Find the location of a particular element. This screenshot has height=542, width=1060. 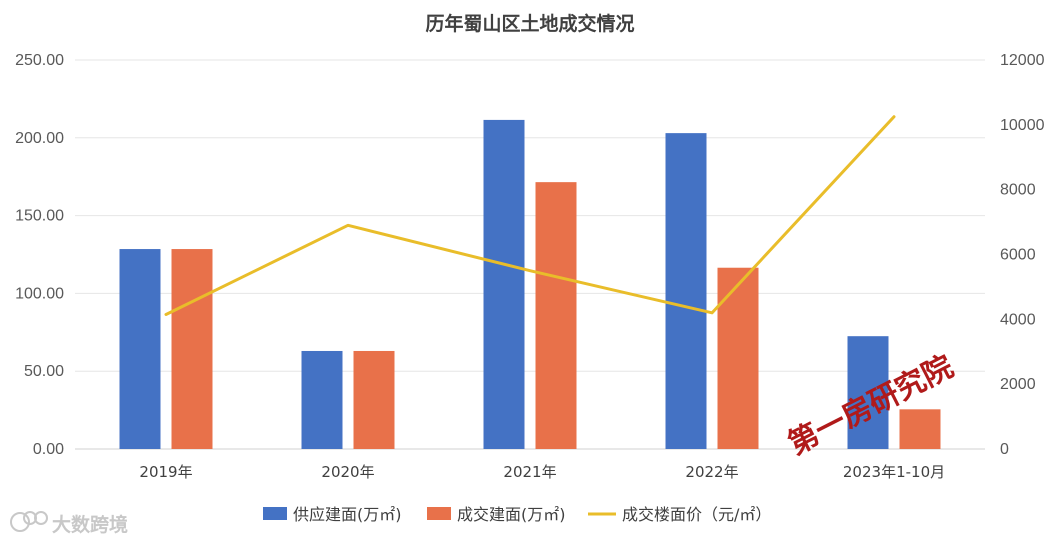

right-tick-label: 8000 is located at coordinates (1018, 190).